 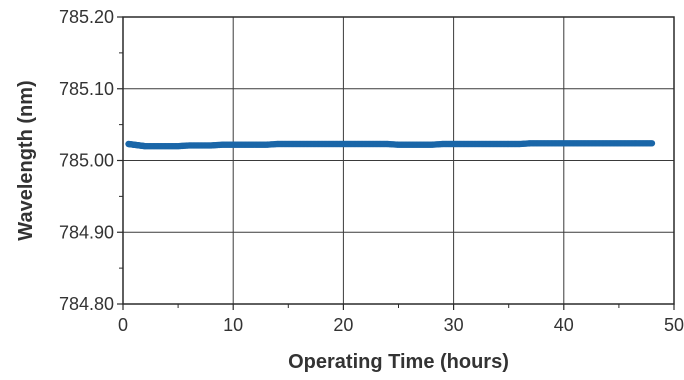 What do you see at coordinates (454, 325) in the screenshot?
I see `x-tick-label: 30` at bounding box center [454, 325].